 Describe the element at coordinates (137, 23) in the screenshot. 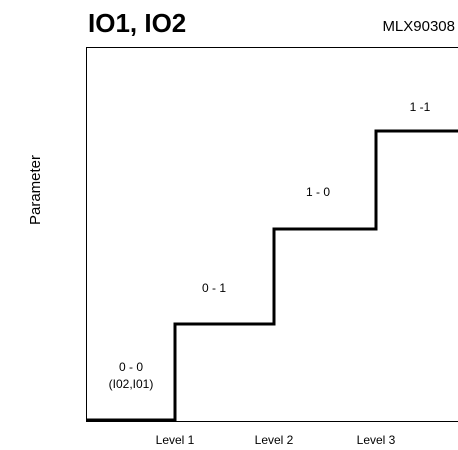

I see `title: IO1, IO2` at that location.